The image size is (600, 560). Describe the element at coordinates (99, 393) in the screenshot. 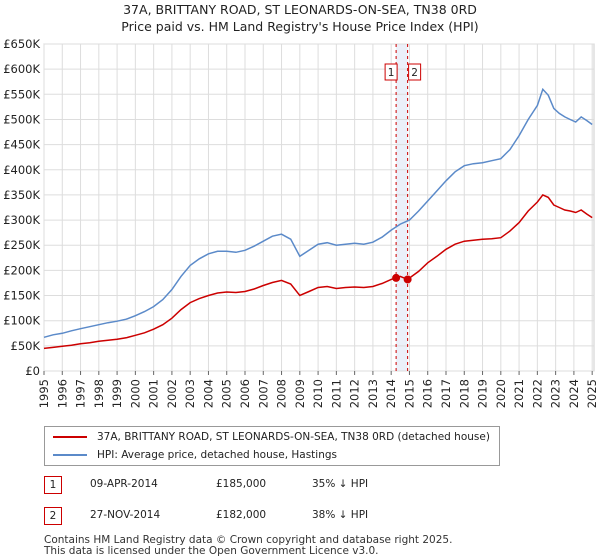

I see `x-tick-label: 1998` at that location.